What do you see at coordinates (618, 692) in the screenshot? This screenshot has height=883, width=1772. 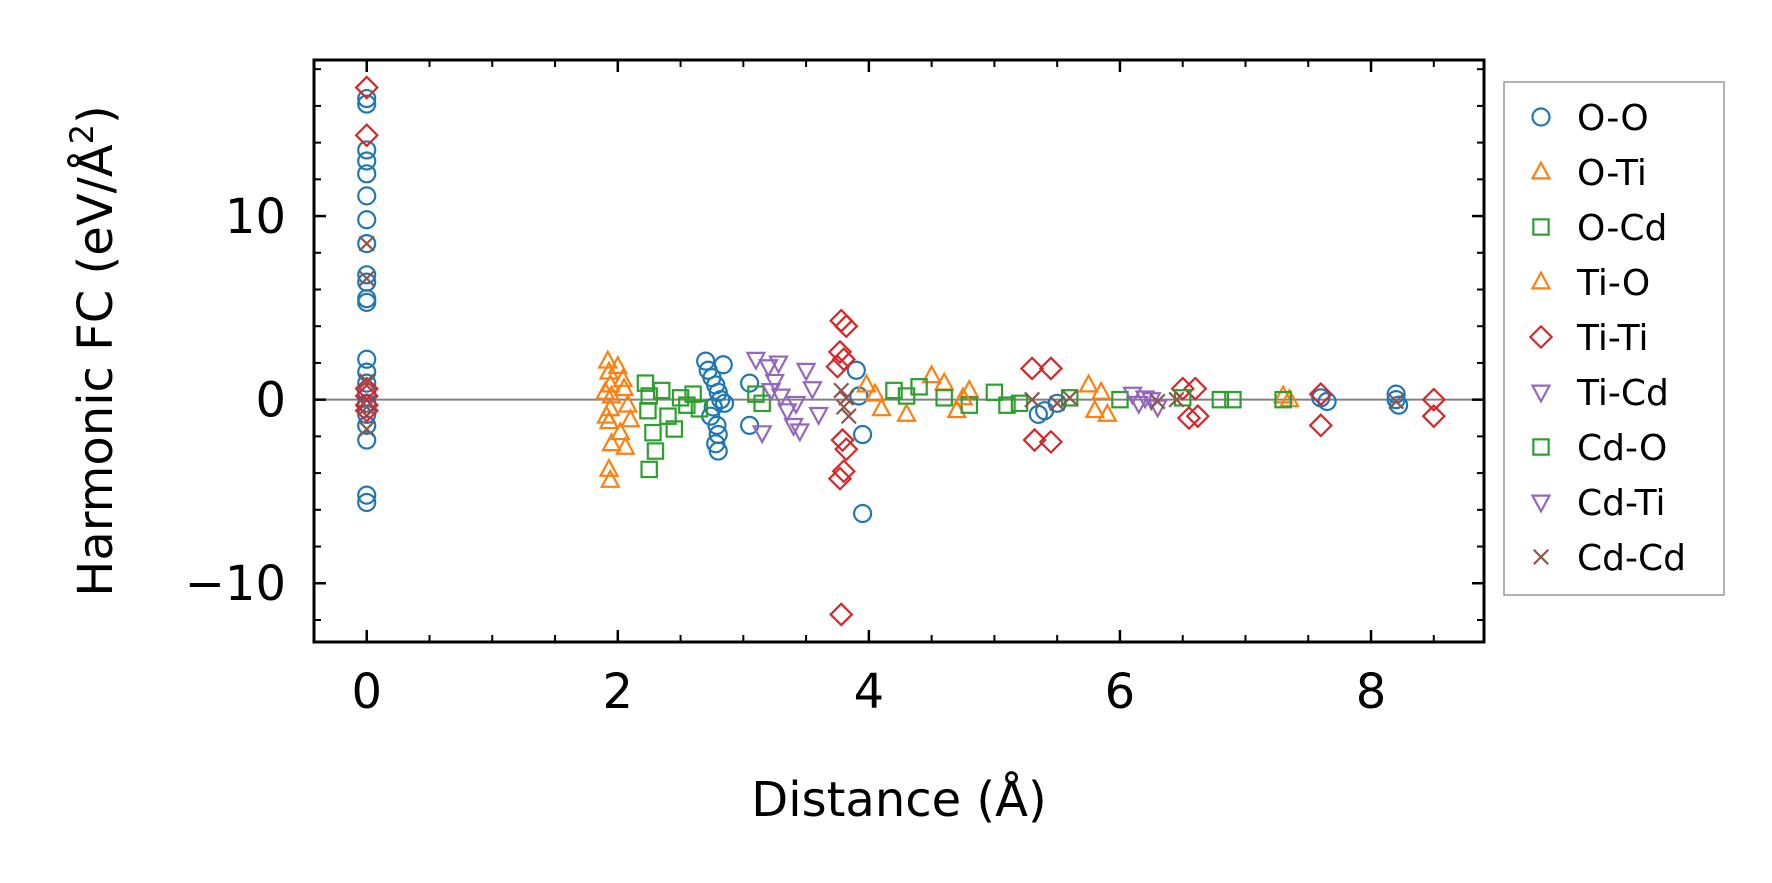 I see `x-tick-label: 2` at bounding box center [618, 692].